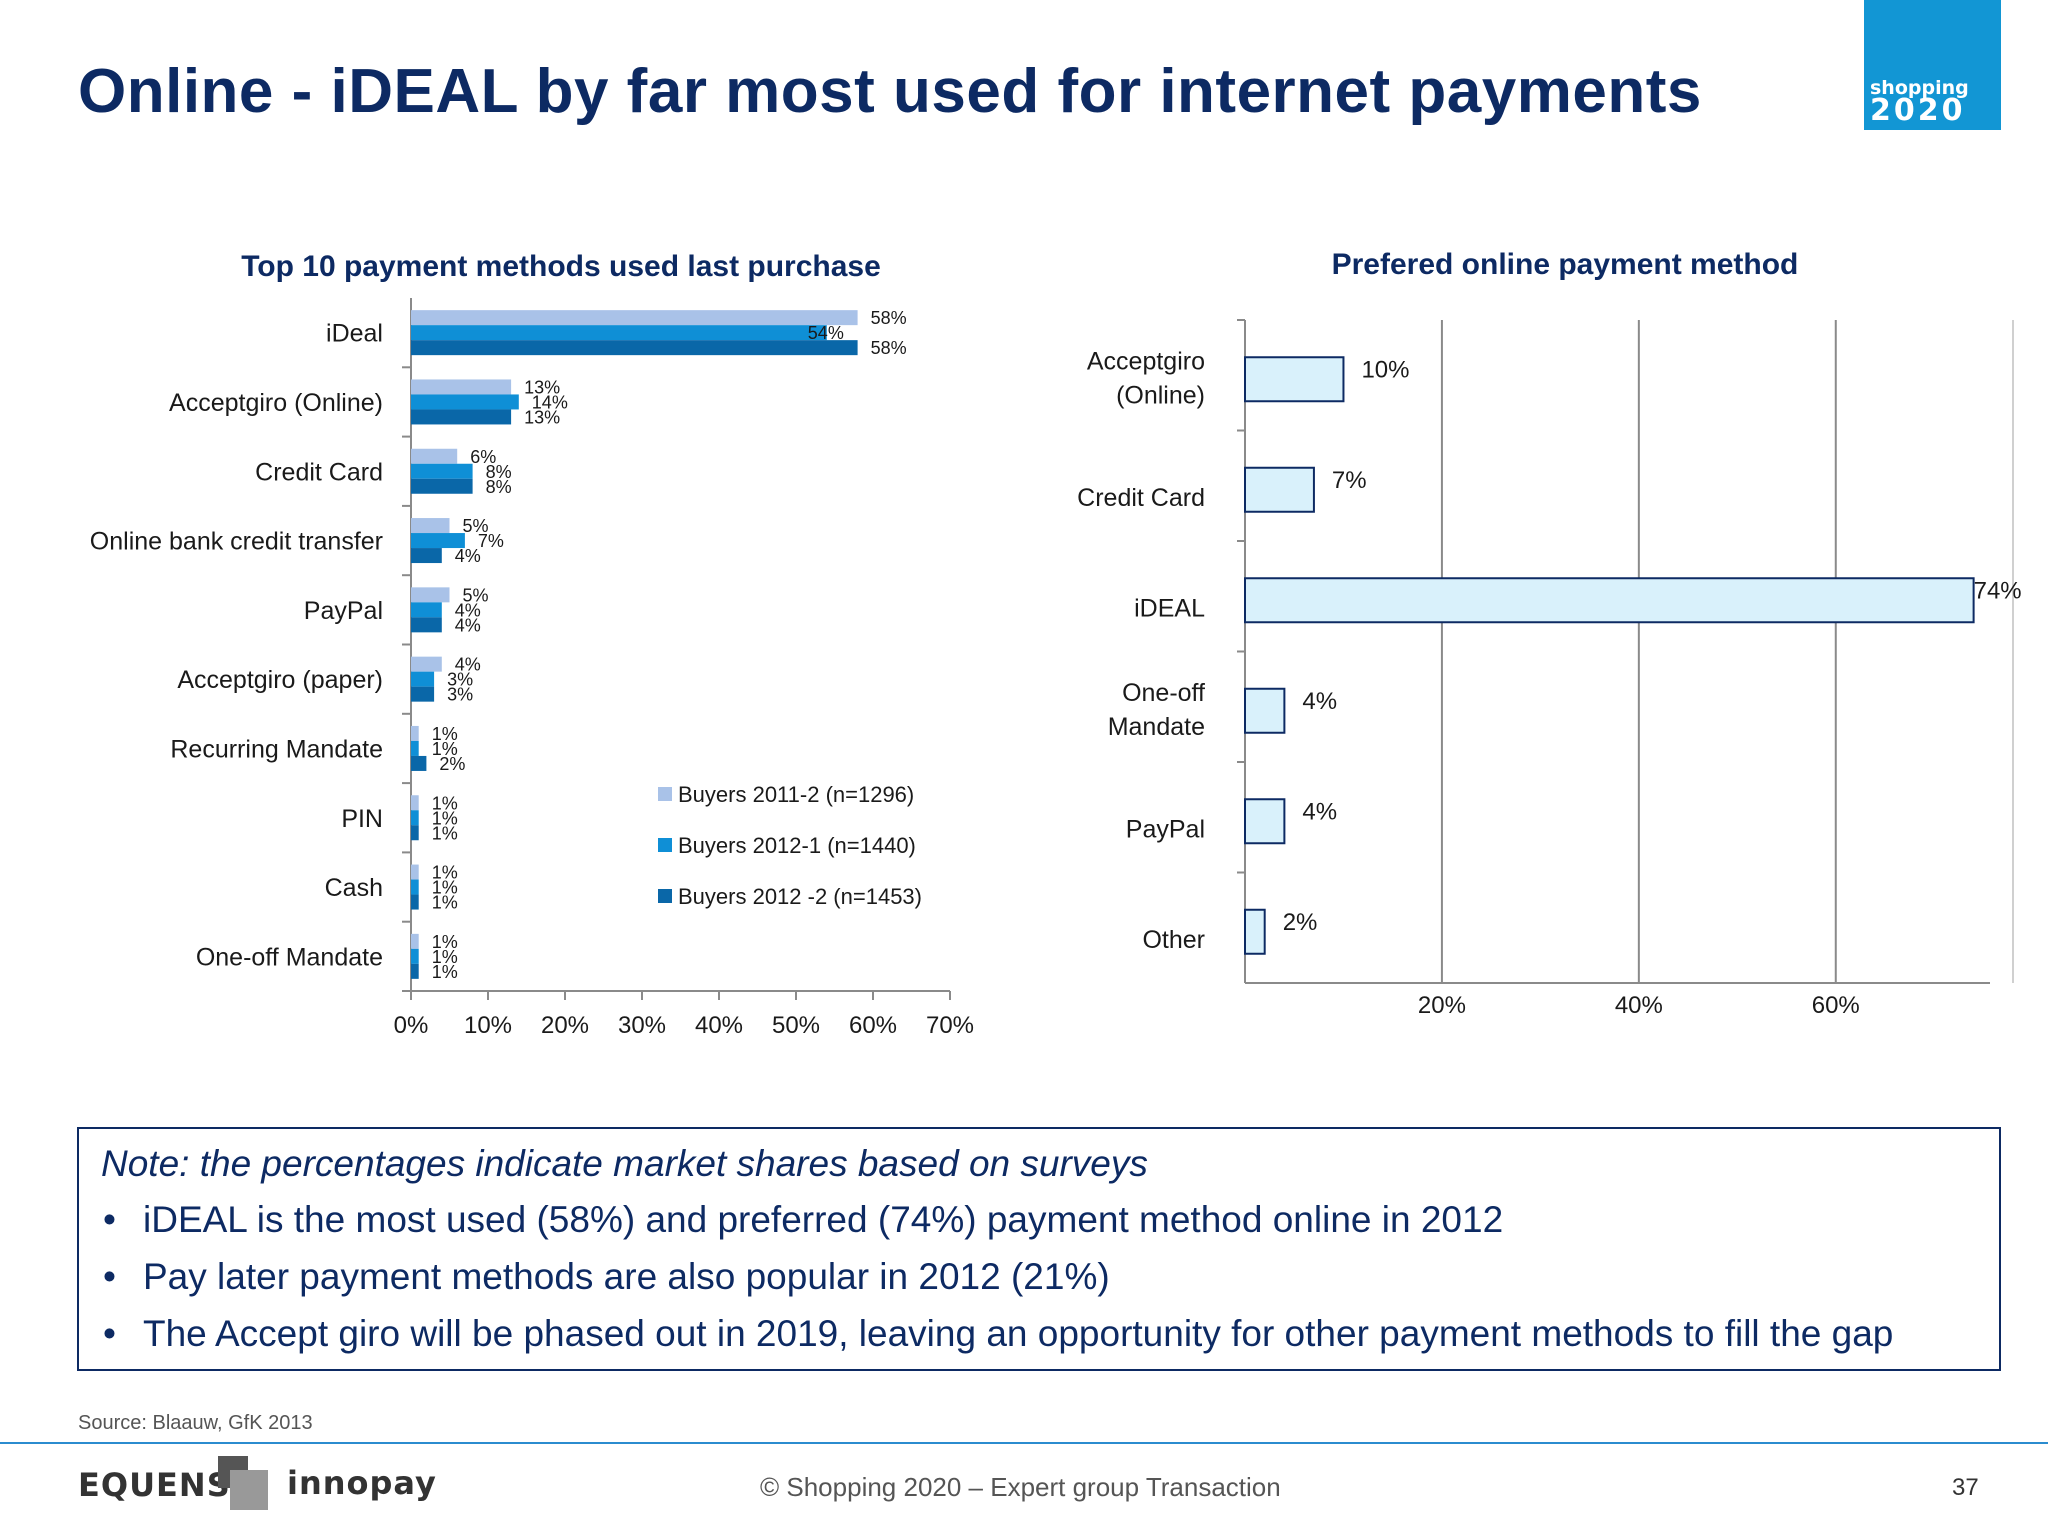 This screenshot has height=1536, width=2048. I want to click on category-label: Mandate, so click(1156, 727).